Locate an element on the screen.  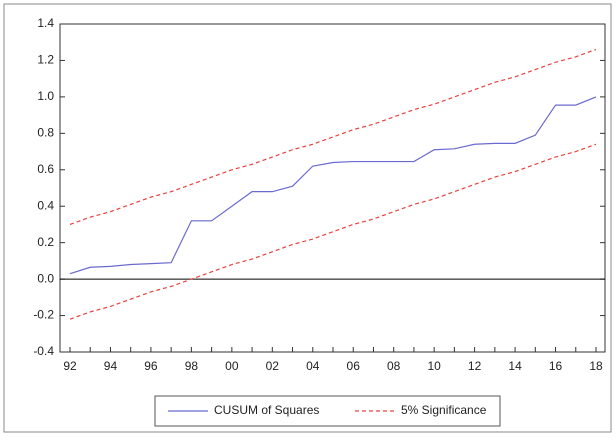
y-tick-label: 0.2 is located at coordinates (45, 242).